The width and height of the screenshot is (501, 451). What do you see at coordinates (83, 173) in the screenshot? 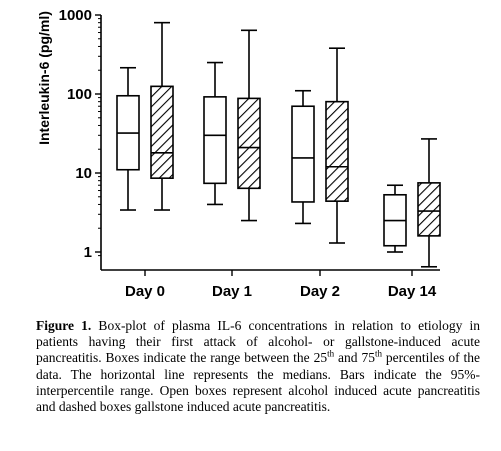
I see `y-tick-label: 10` at bounding box center [83, 173].